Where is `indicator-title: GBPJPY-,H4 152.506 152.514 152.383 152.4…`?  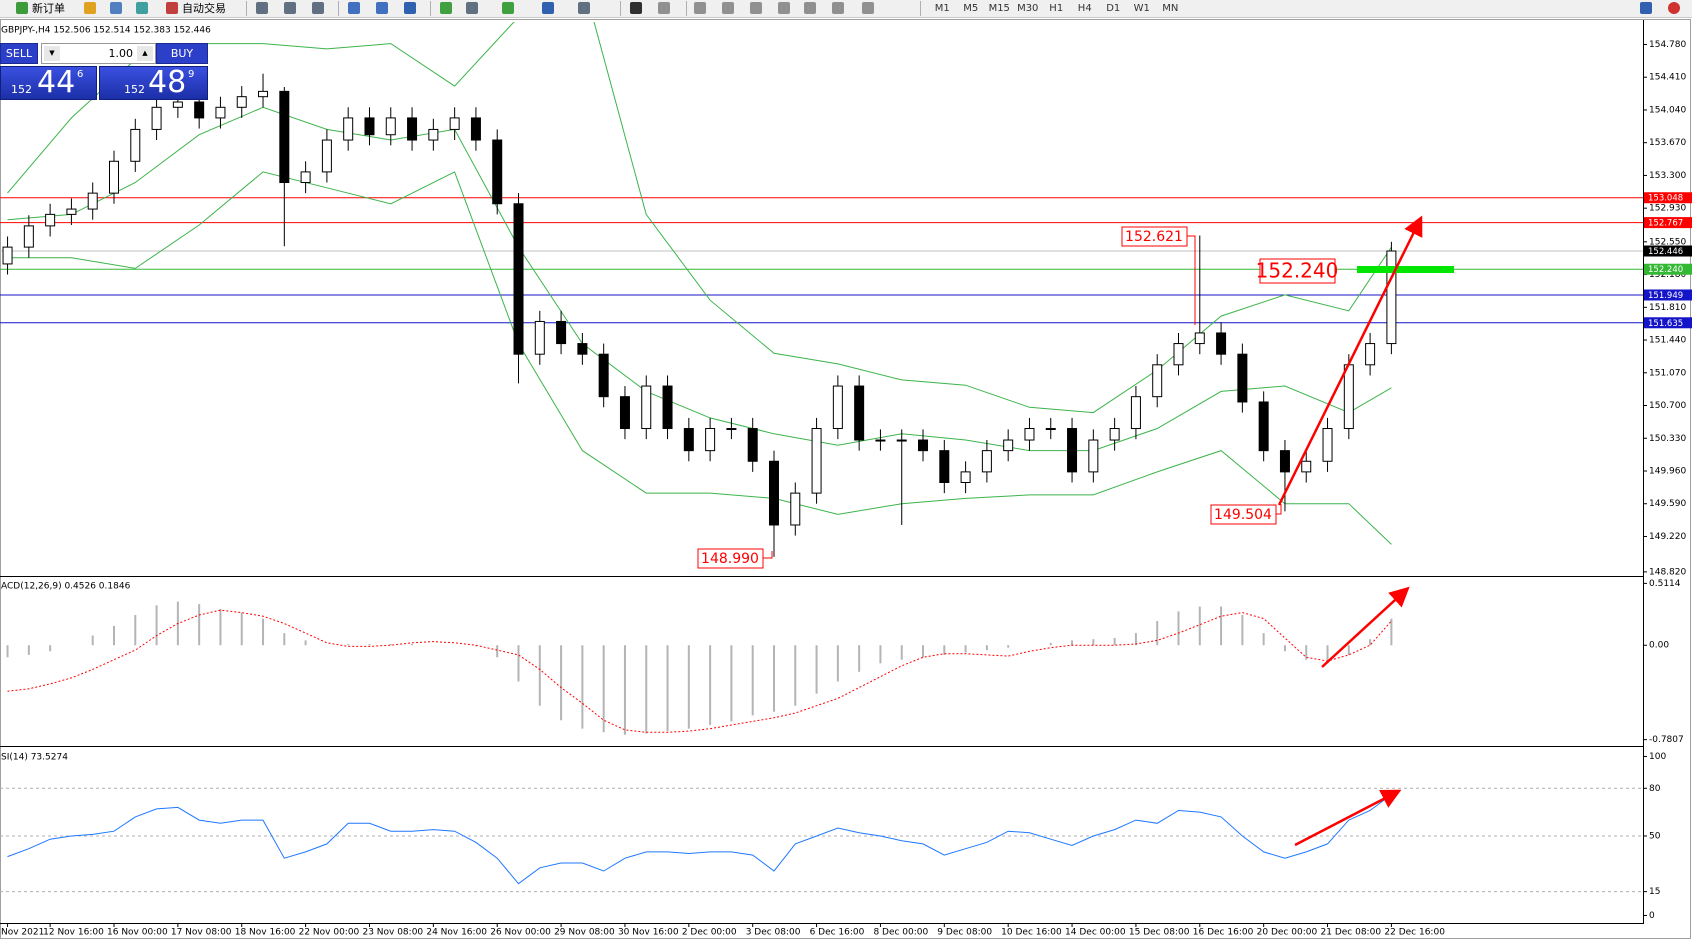
indicator-title: GBPJPY-,H4 152.506 152.514 152.383 152.4… is located at coordinates (106, 31).